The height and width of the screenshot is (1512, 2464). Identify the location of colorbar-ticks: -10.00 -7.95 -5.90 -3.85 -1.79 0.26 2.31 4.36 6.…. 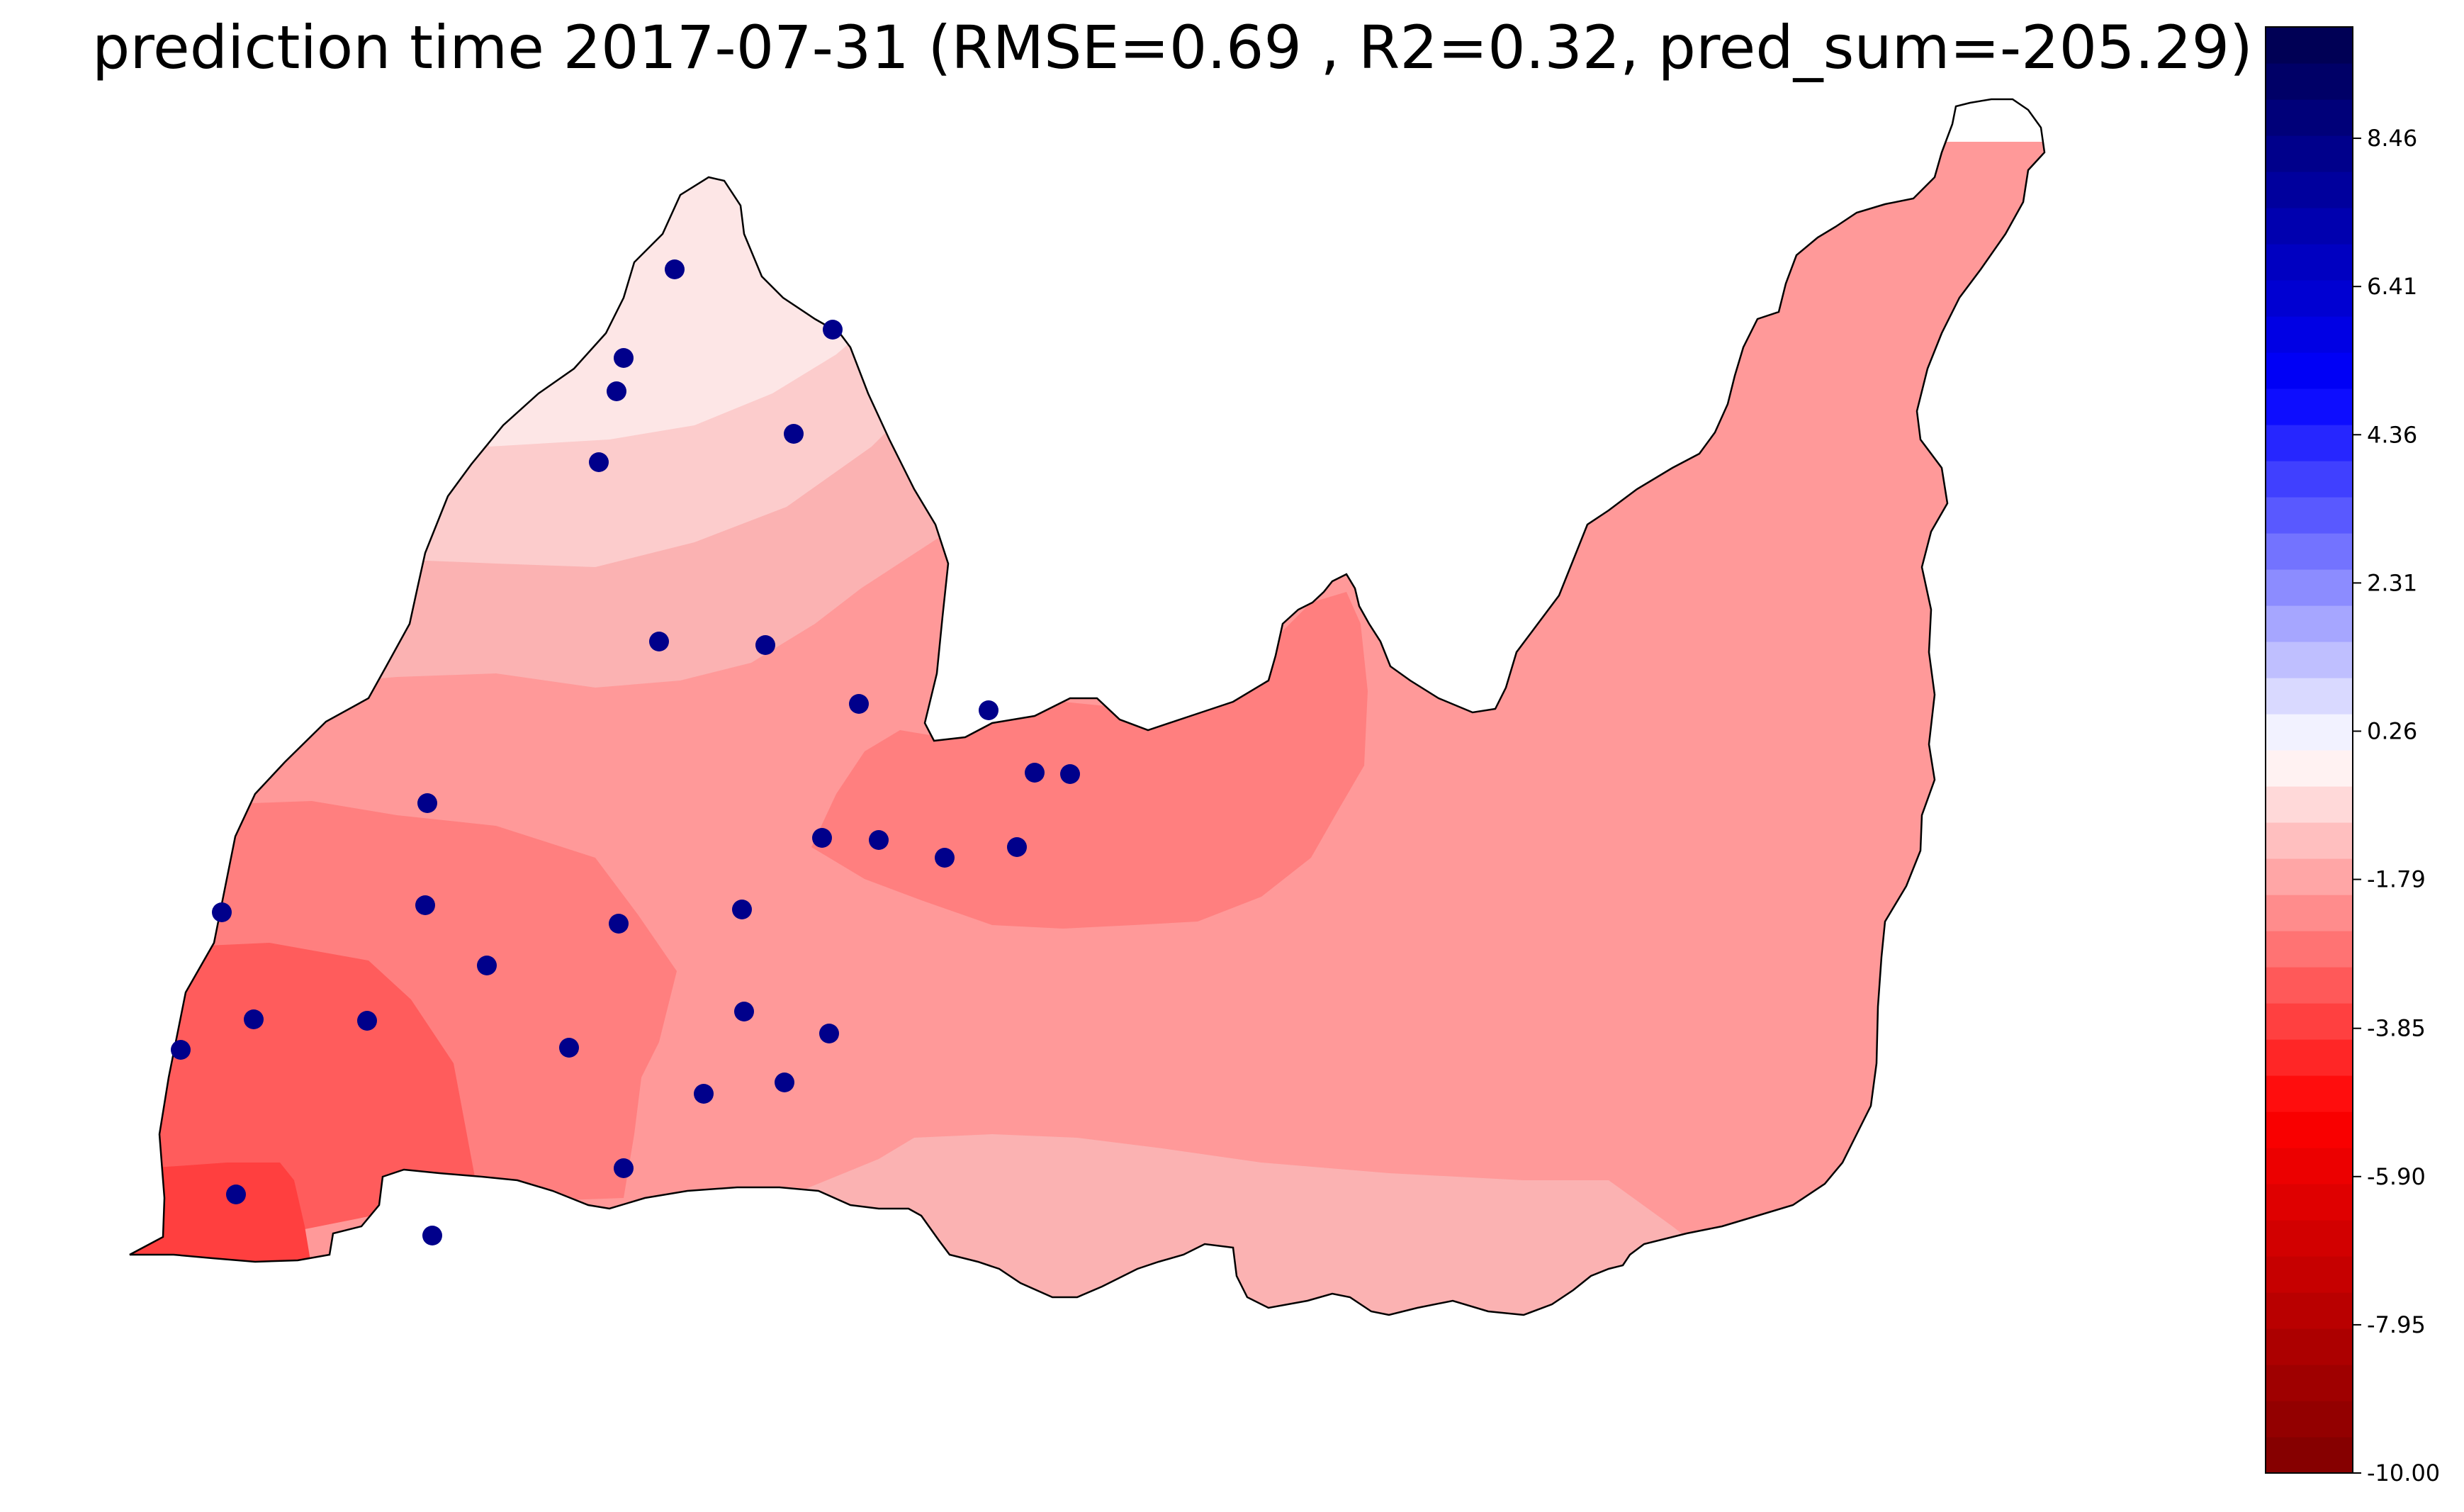
(2396, 805).